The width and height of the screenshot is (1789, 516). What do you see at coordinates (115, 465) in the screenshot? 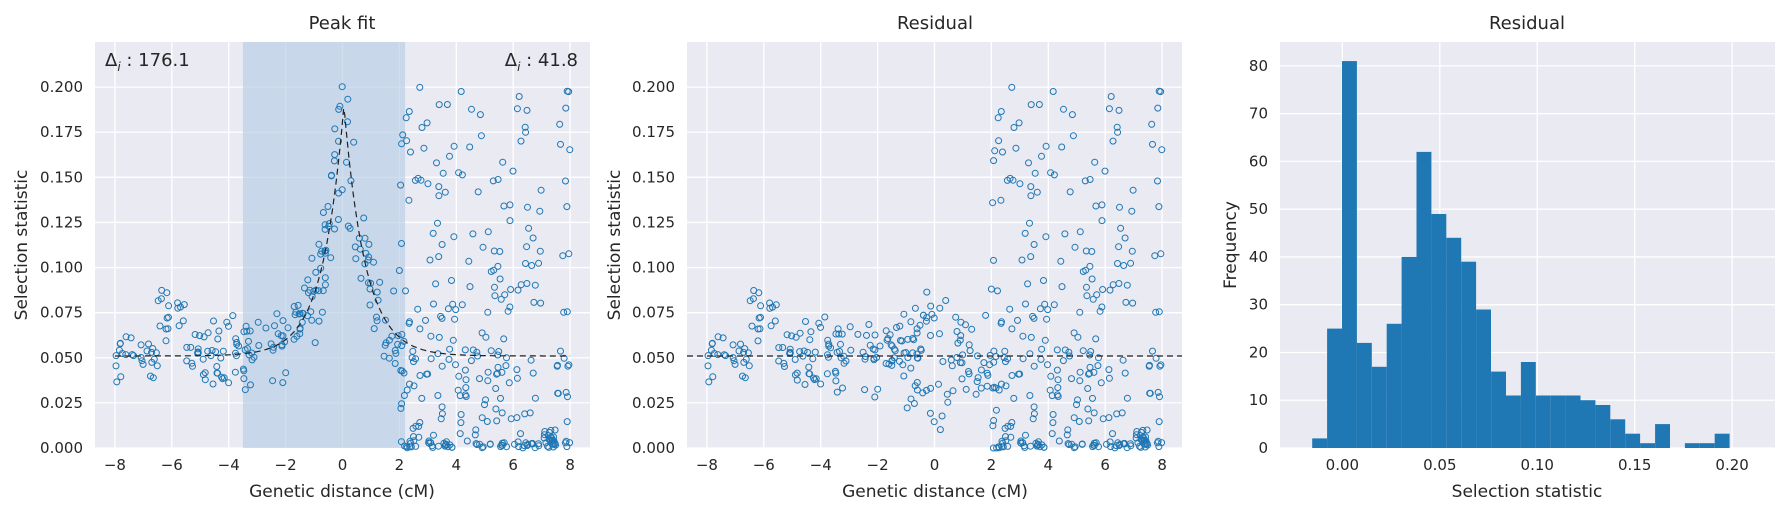
I see `x-tick-label: −8` at bounding box center [115, 465].